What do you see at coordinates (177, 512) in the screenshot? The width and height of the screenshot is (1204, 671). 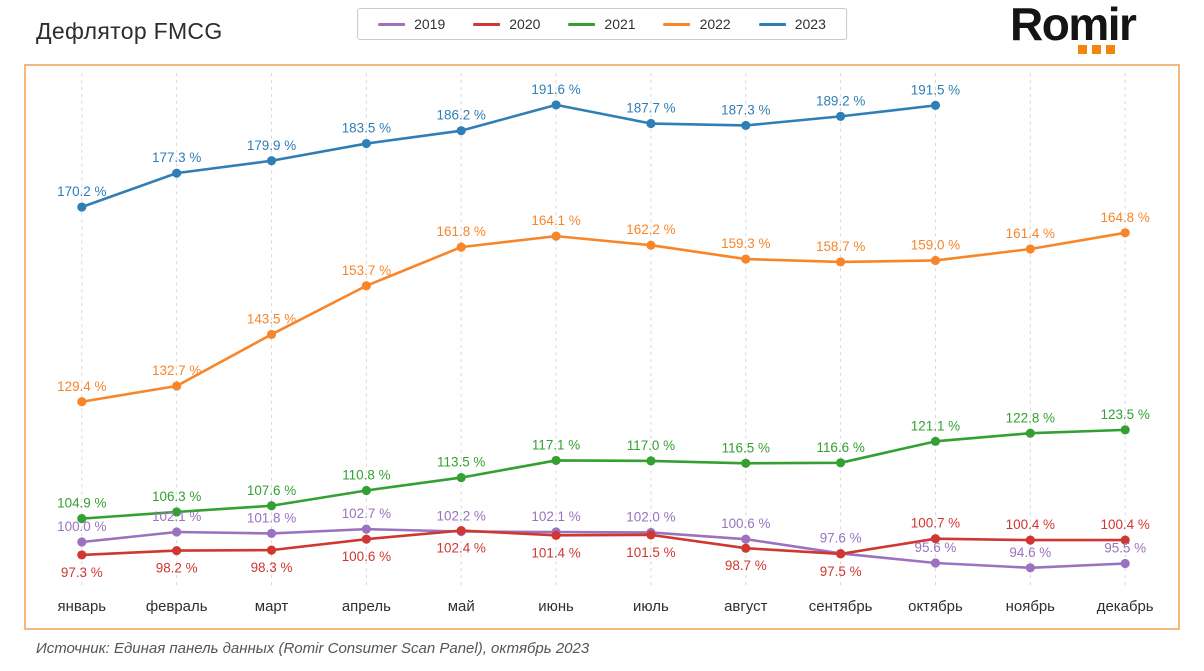 I see `data-point-2021-февраль` at bounding box center [177, 512].